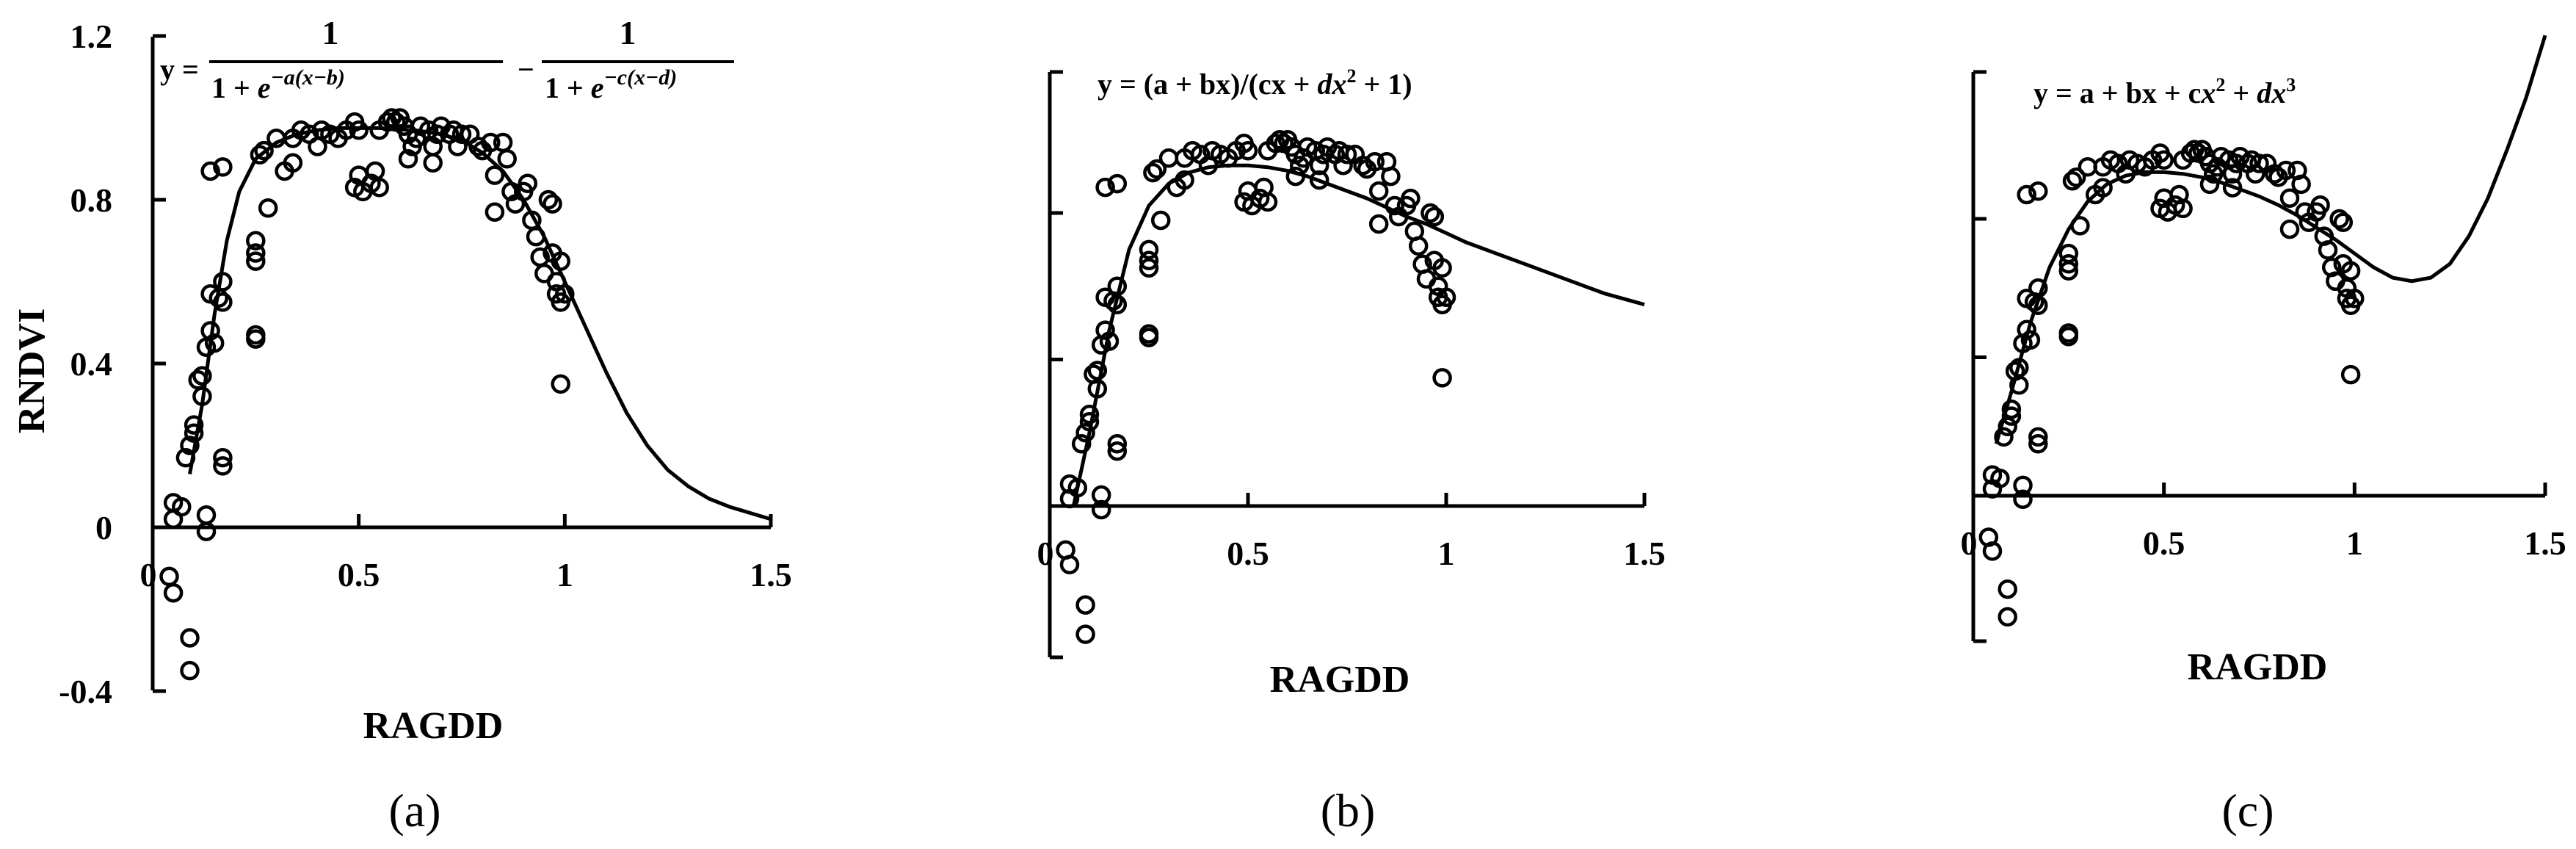 The image size is (2576, 849). Describe the element at coordinates (434, 726) in the screenshot. I see `x-axis-title-a: RAGDD` at that location.